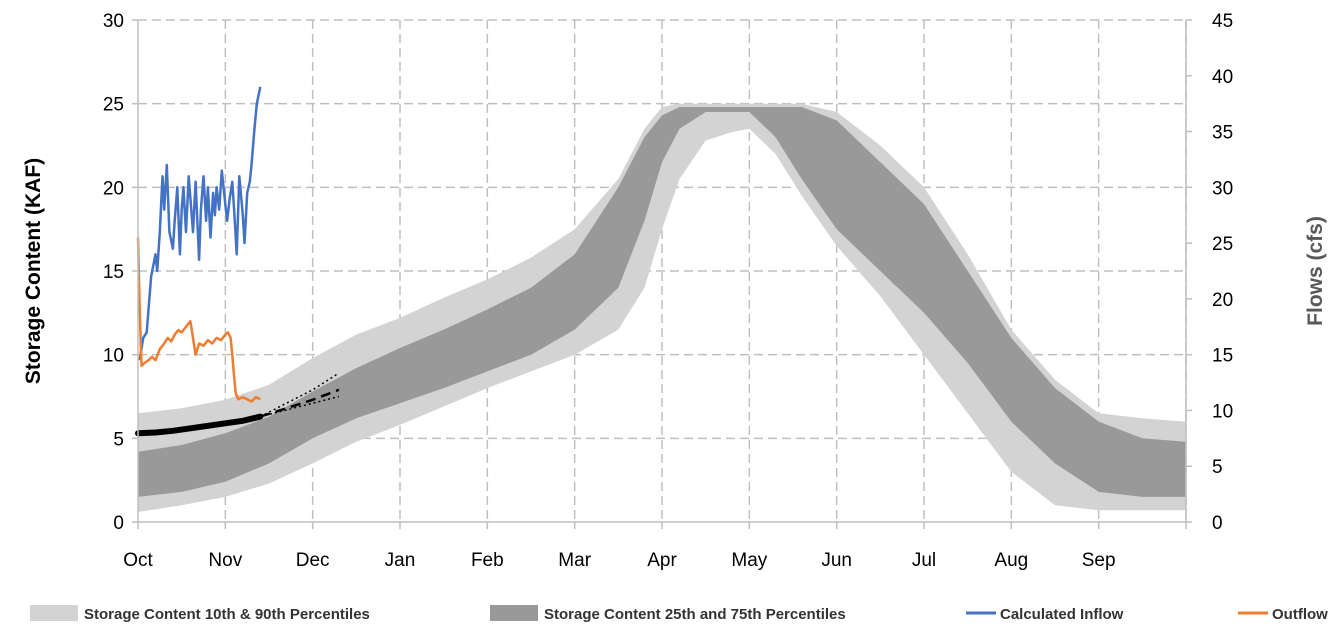 This screenshot has height=634, width=1337. What do you see at coordinates (1222, 188) in the screenshot?
I see `y-tick-label-right: 30` at bounding box center [1222, 188].